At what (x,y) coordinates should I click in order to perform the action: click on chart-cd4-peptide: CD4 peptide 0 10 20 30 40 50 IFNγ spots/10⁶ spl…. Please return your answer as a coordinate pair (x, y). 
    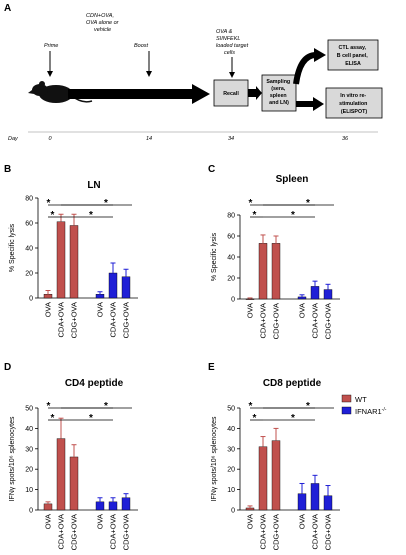
    Looking at the image, I should click on (73, 464).